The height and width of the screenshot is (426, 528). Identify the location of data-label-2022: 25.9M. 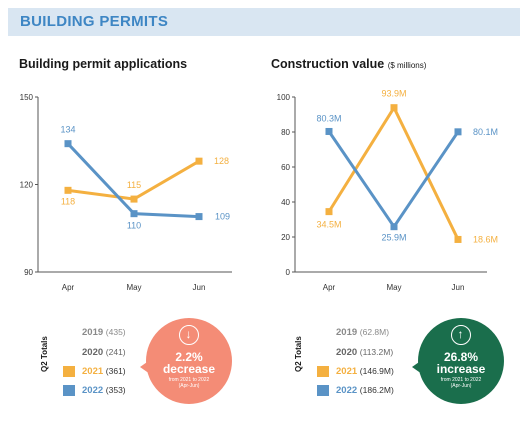
(393, 238).